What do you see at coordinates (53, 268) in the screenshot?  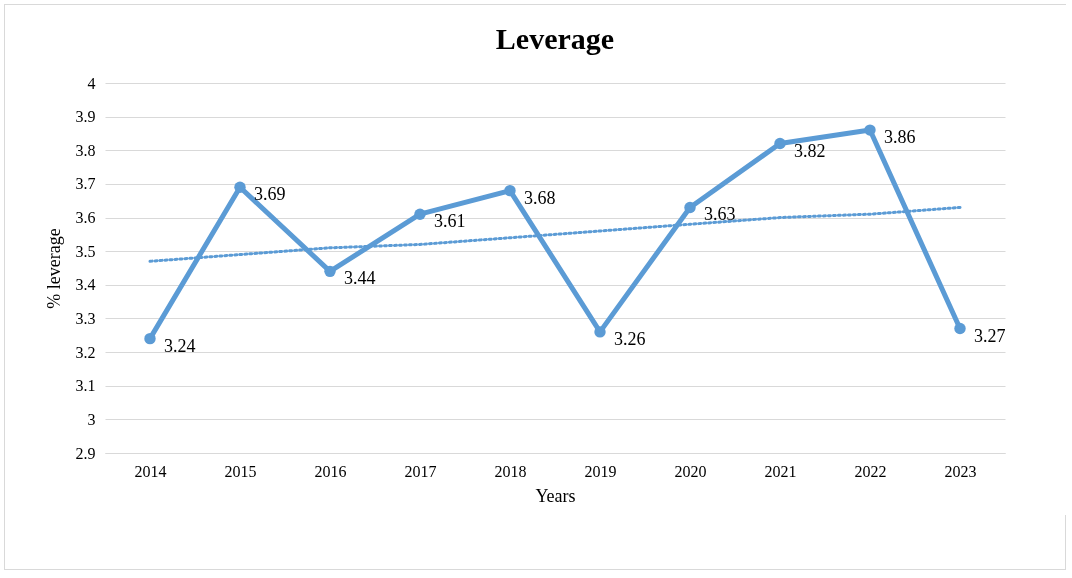 I see `y-axis-title: % leverage` at bounding box center [53, 268].